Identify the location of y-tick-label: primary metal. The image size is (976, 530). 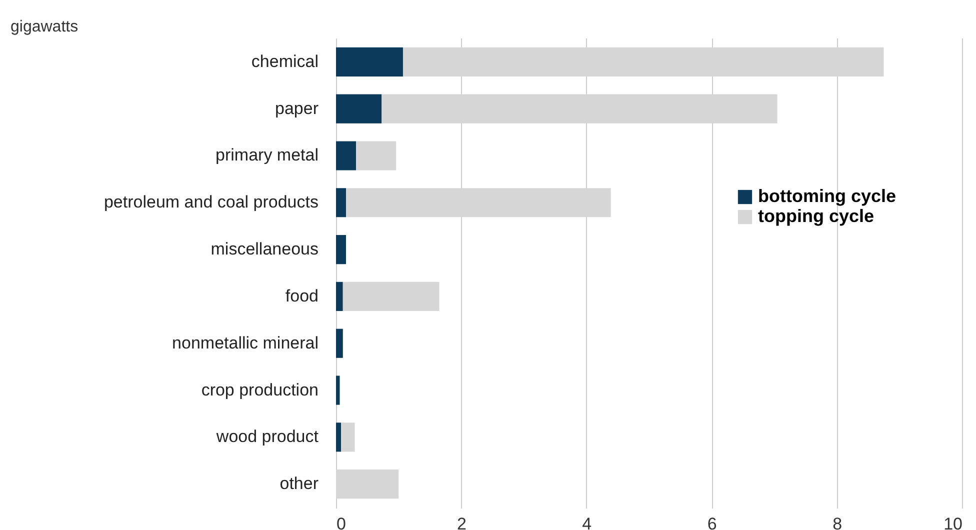
(267, 155).